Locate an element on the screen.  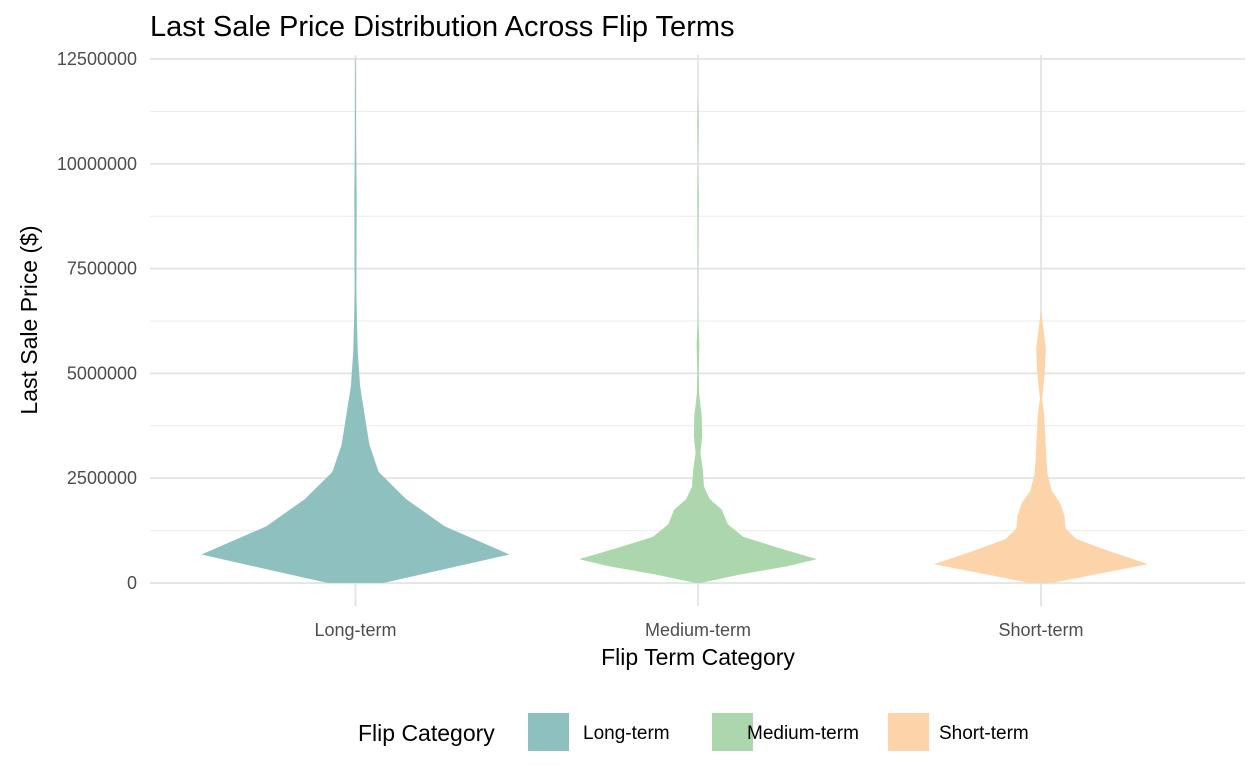
violin-medium-term is located at coordinates (698, 342).